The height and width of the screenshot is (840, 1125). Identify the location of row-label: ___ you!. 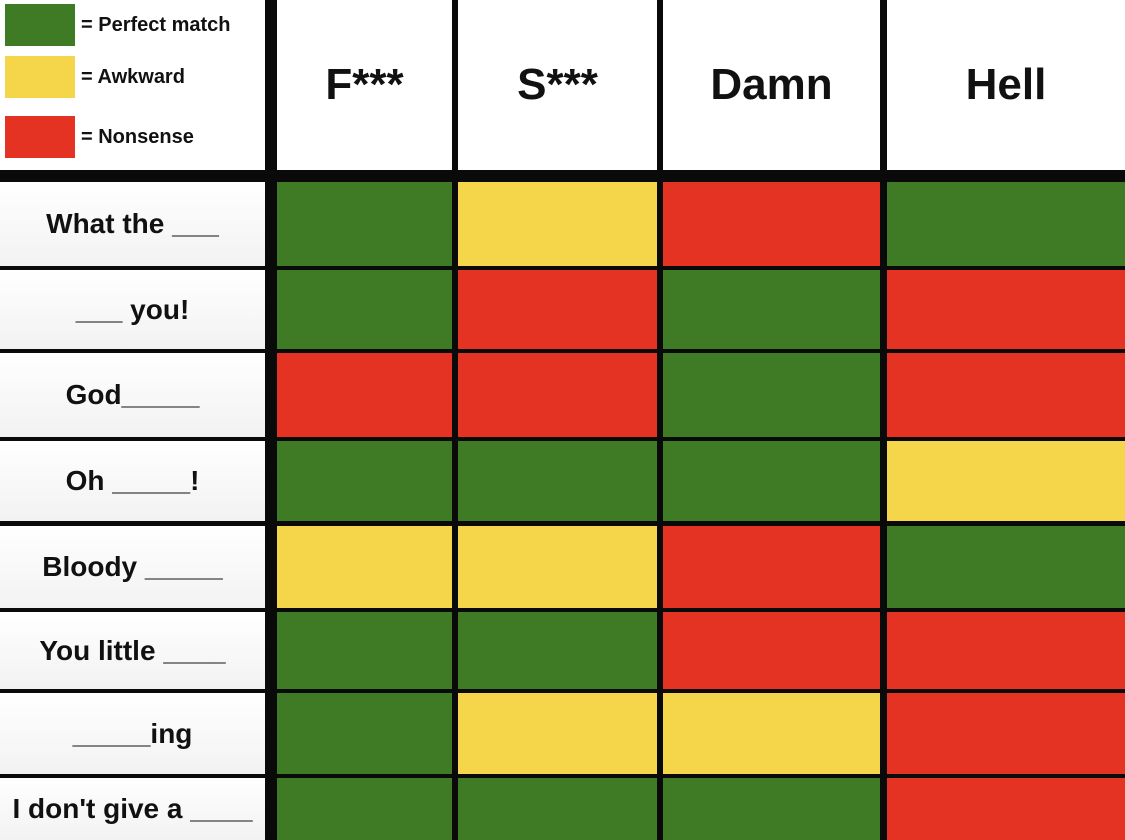
(132, 309).